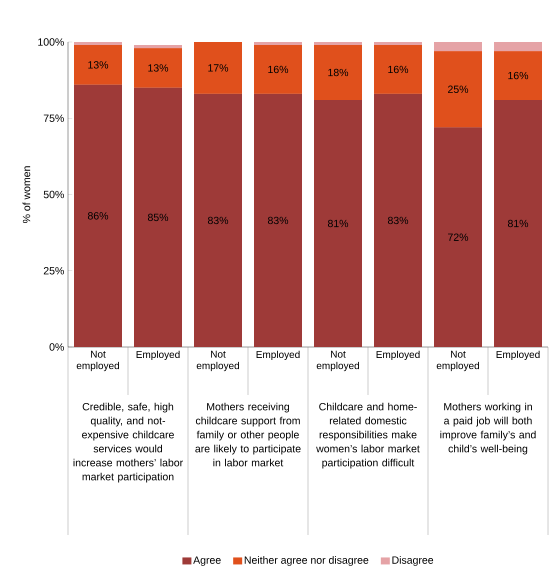  Describe the element at coordinates (458, 89) in the screenshot. I see `data-label: 25%` at that location.